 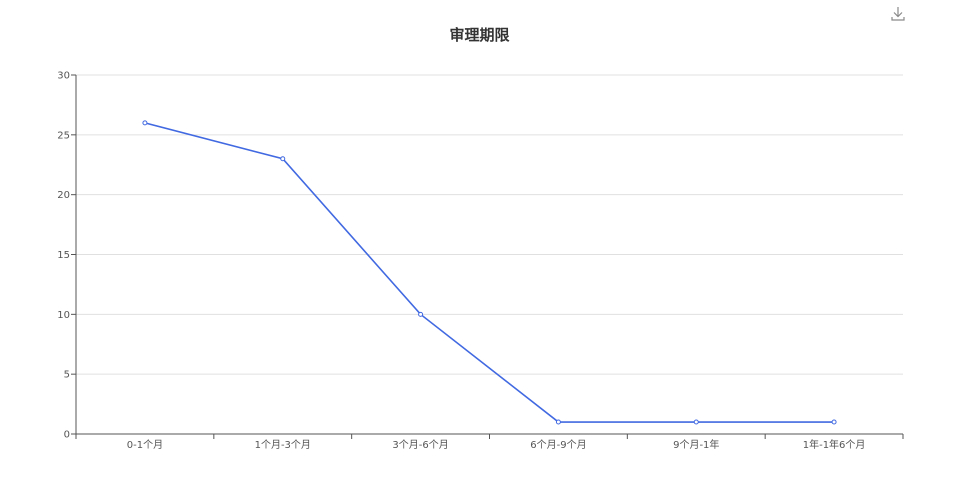 I want to click on x-tick-label: 3个月-6个月, so click(x=420, y=445).